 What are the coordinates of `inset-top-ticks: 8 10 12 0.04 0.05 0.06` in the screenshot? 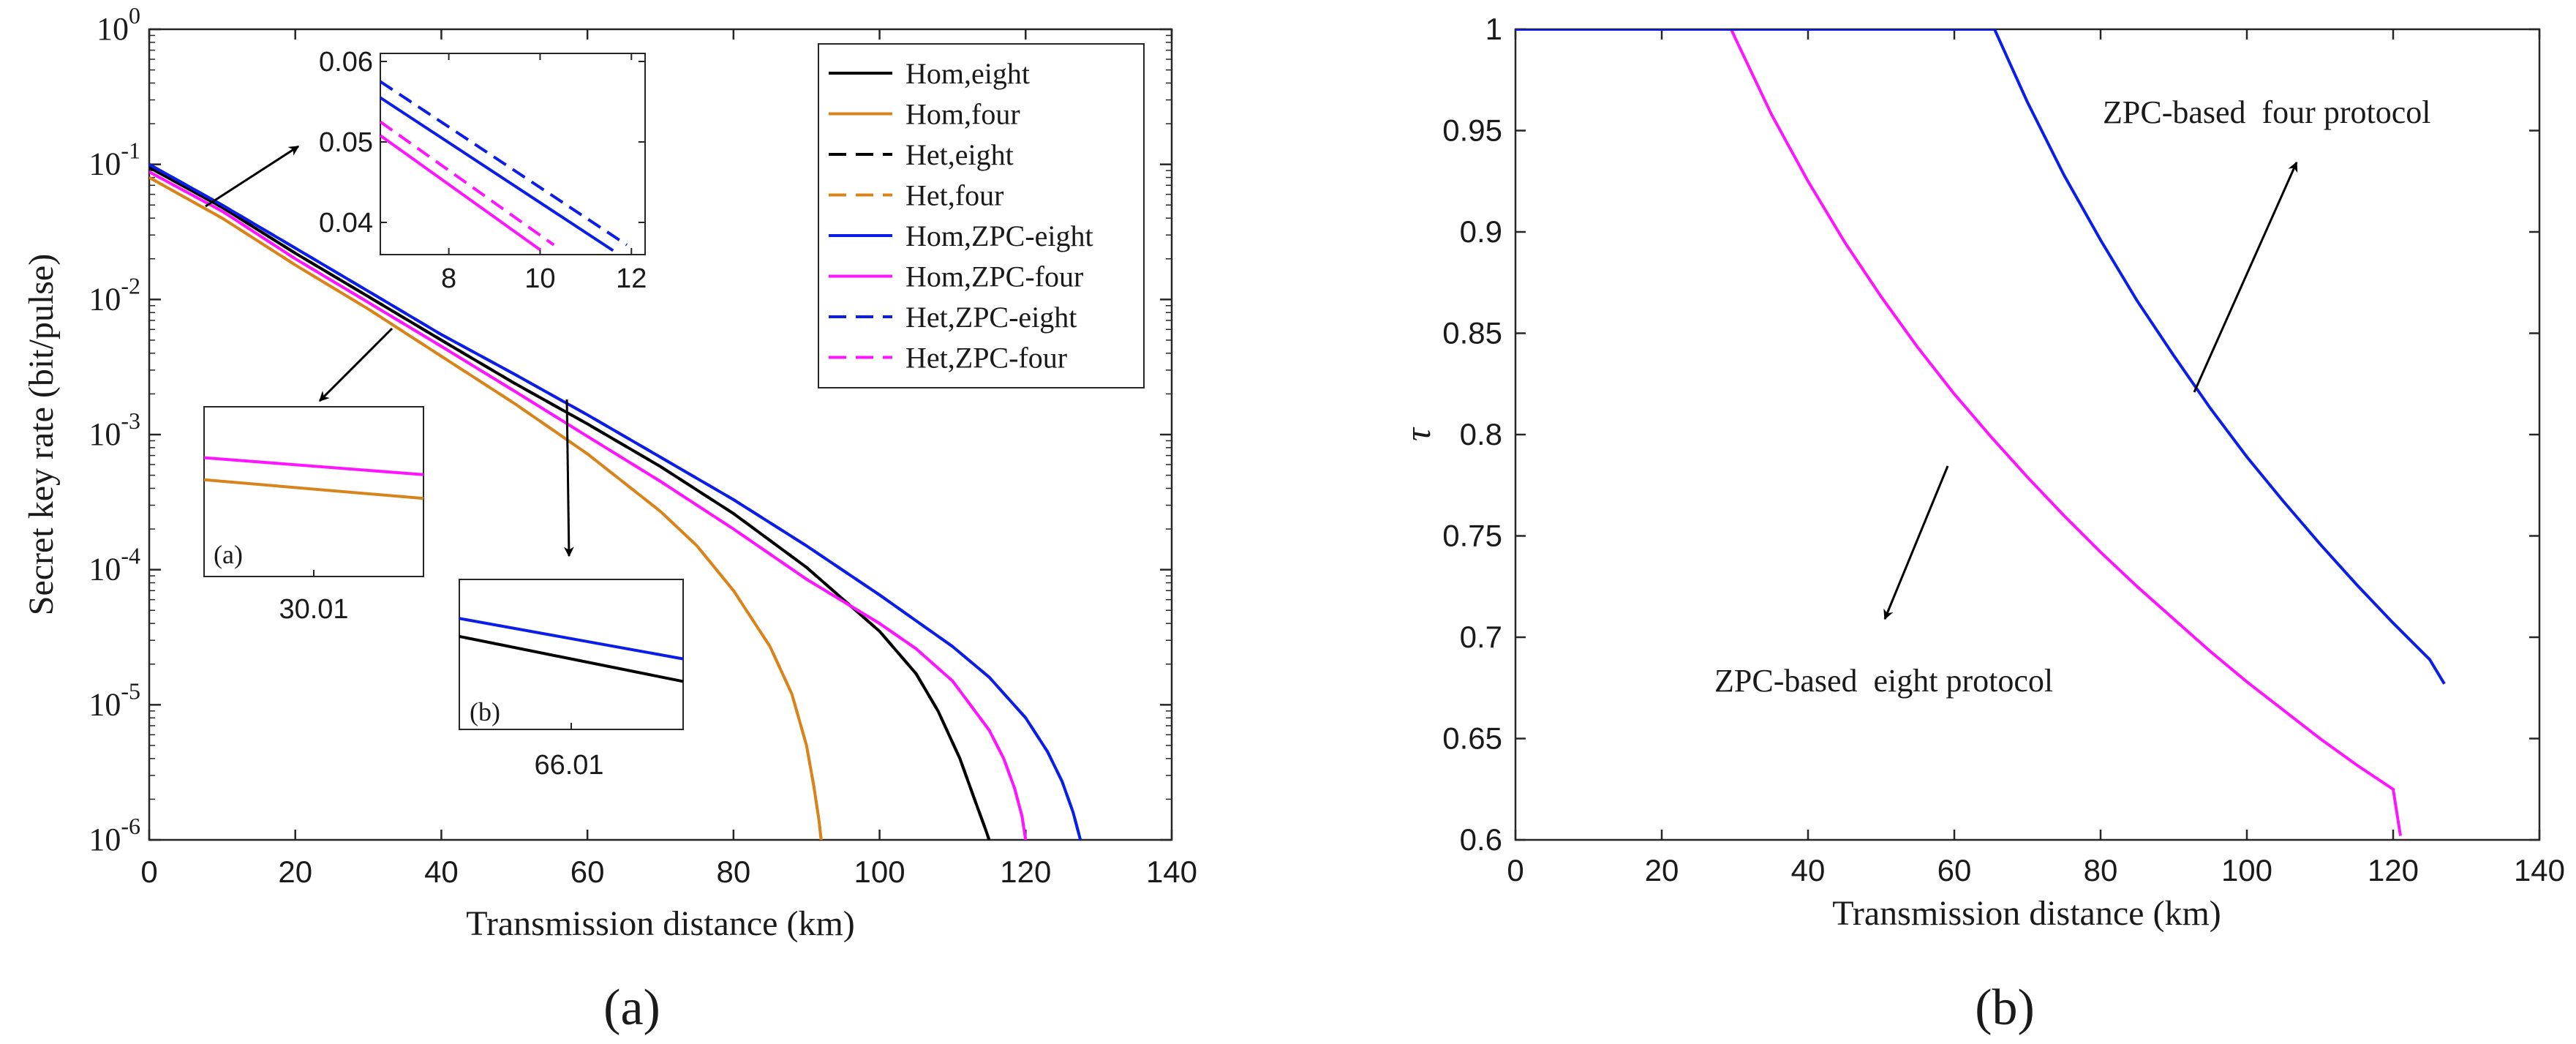 It's located at (483, 171).